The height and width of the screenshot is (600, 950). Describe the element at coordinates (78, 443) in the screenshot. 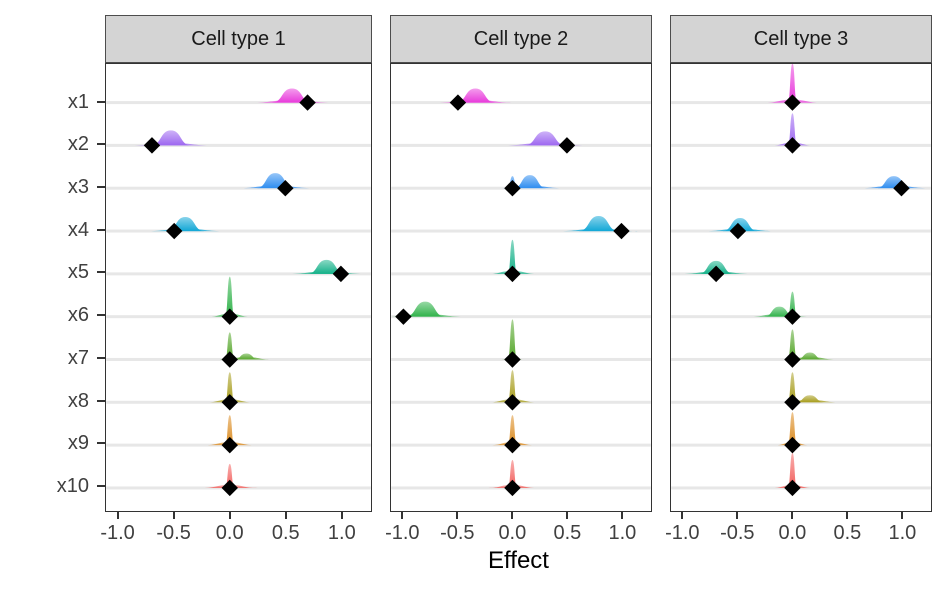

I see `y-tick-label: x9` at that location.